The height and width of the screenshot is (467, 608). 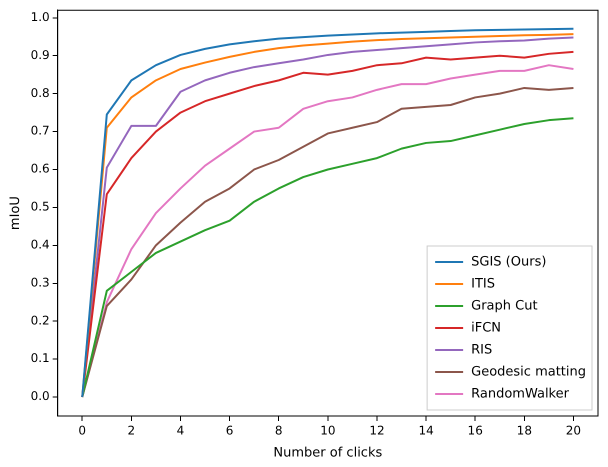 What do you see at coordinates (528, 372) in the screenshot?
I see `legend-label: Geodesic matting` at bounding box center [528, 372].